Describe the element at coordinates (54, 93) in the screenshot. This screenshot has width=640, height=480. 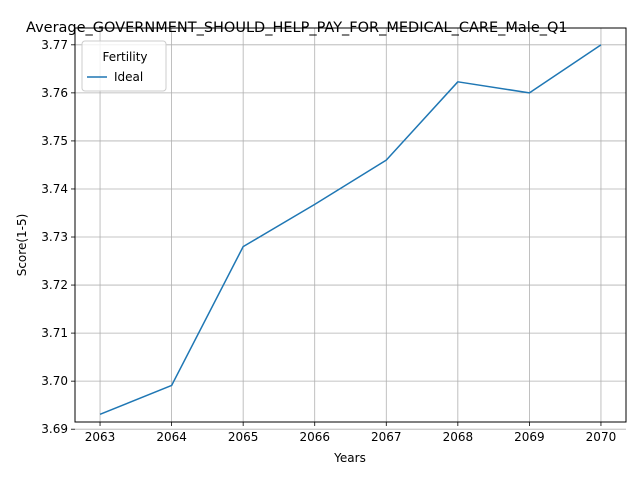
I see `y-tick-label: 3.76` at that location.